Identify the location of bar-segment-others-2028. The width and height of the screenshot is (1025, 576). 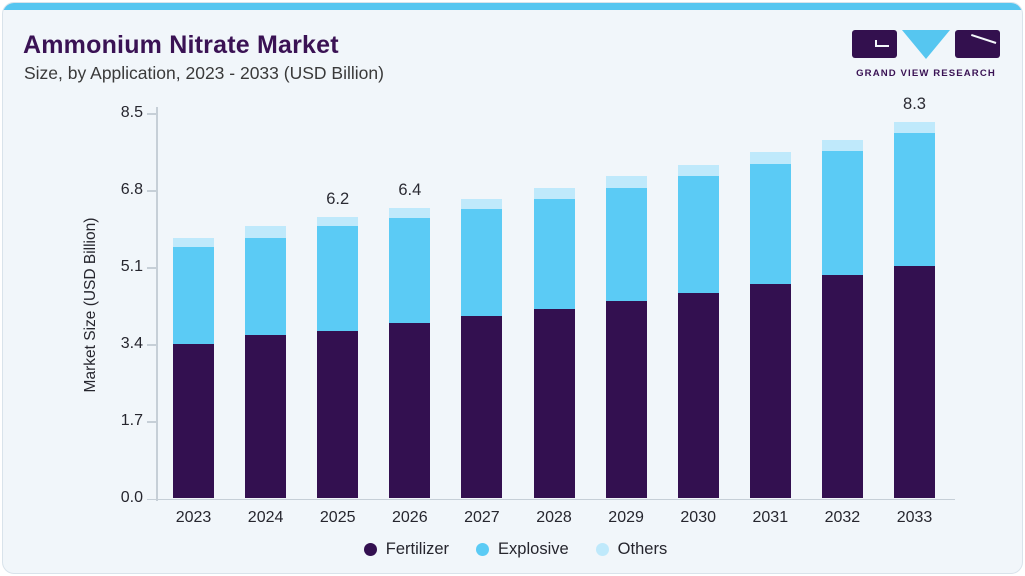
(554, 193).